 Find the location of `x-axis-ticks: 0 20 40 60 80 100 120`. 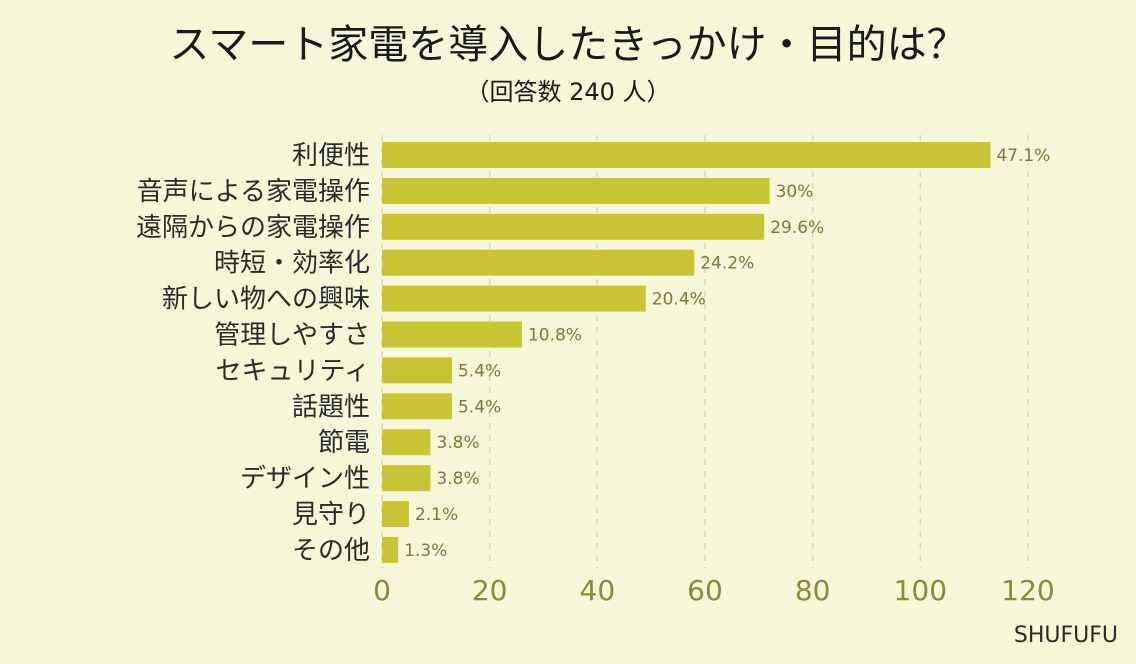

x-axis-ticks: 0 20 40 60 80 100 120 is located at coordinates (714, 590).